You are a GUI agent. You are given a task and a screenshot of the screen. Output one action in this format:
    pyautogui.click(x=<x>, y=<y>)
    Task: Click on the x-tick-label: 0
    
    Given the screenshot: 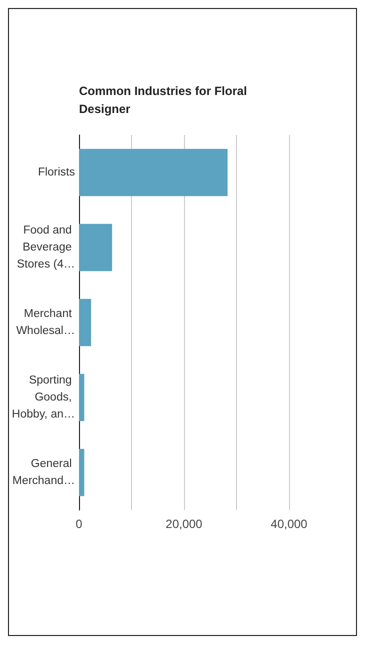 What is the action you would take?
    pyautogui.click(x=79, y=524)
    